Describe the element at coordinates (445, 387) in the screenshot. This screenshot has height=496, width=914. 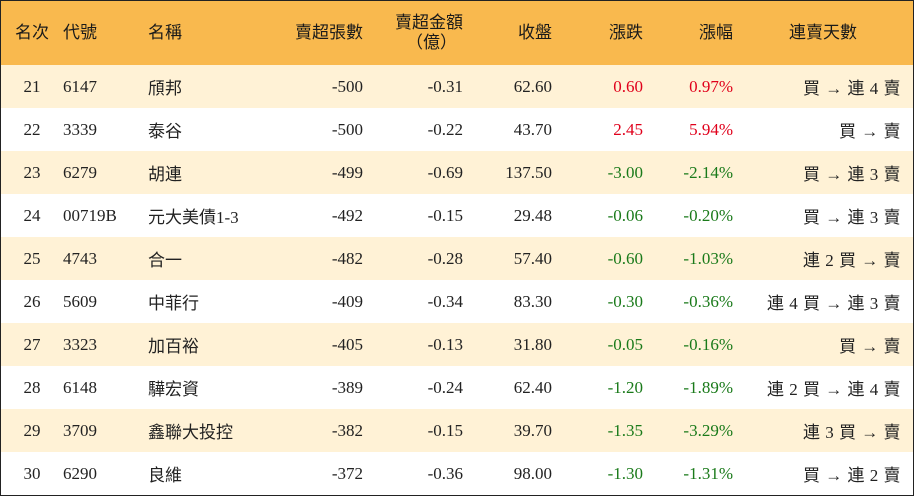
I see `cell-oversold-amount: -0.24` at that location.